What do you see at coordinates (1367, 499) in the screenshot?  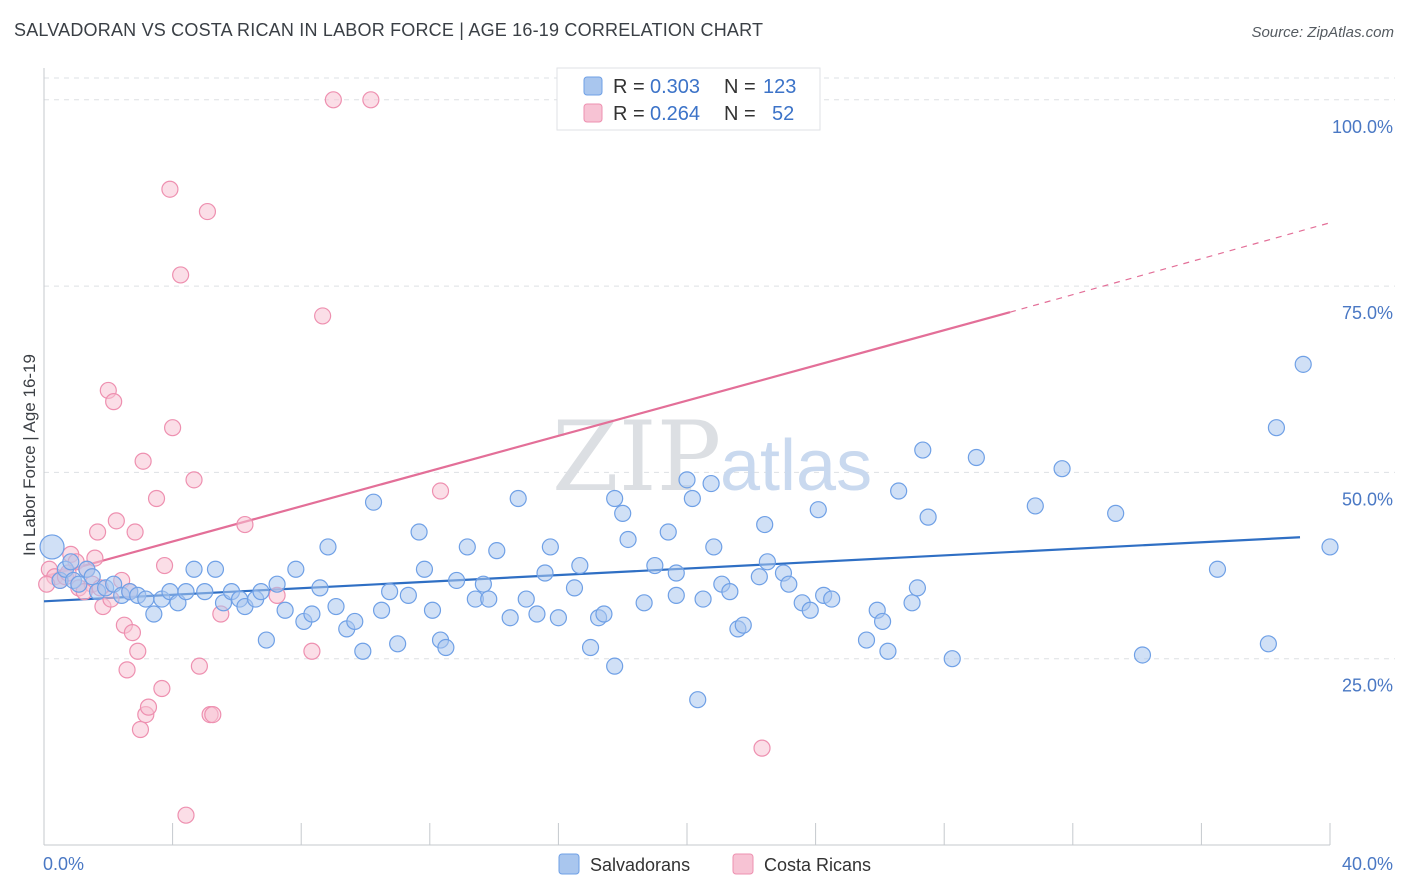 I see `y-tick-label-50: 50.0%` at bounding box center [1367, 499].